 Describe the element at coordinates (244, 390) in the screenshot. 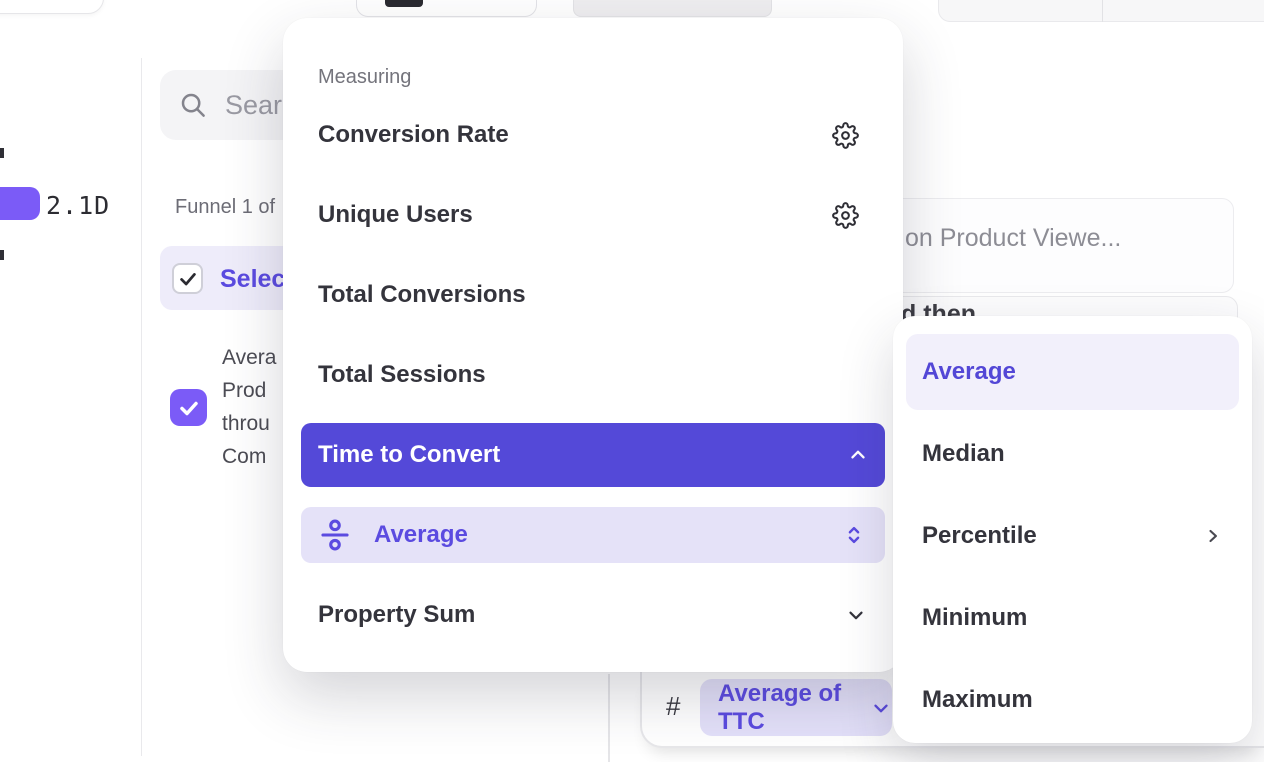

I see `step-description-line: Prod` at that location.